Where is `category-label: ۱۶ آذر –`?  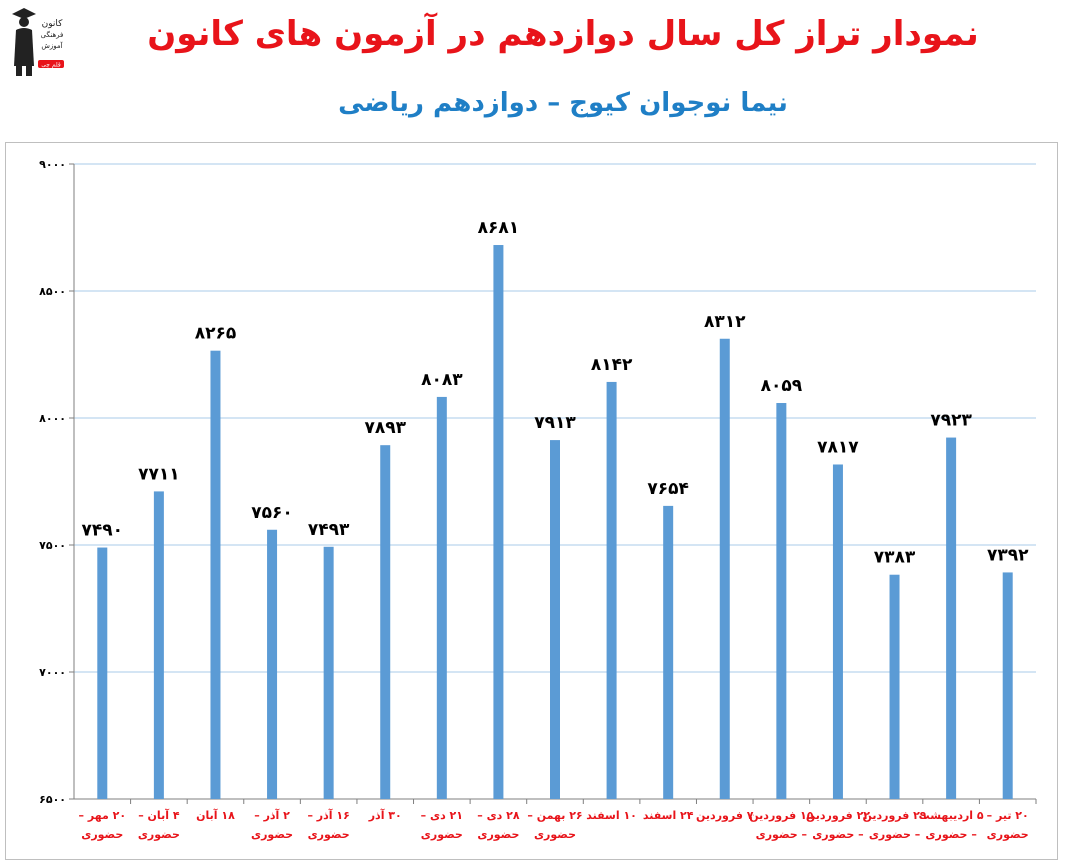 category-label: ۱۶ آذر – is located at coordinates (328, 815).